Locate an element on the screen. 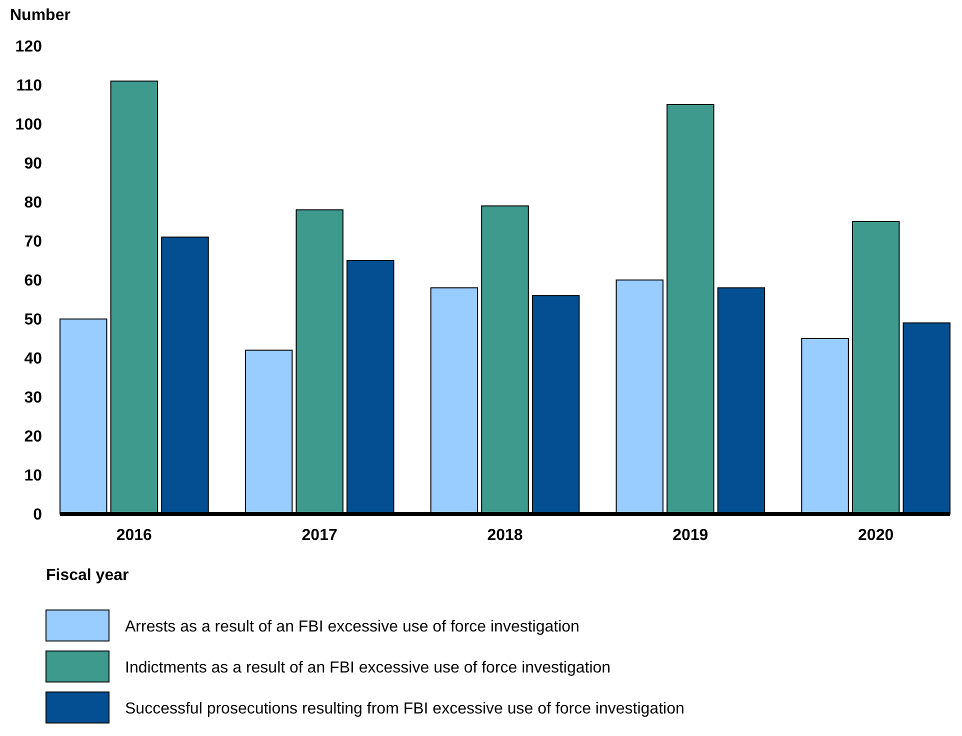 The image size is (962, 736). y-tick-label: 40 is located at coordinates (33, 359).